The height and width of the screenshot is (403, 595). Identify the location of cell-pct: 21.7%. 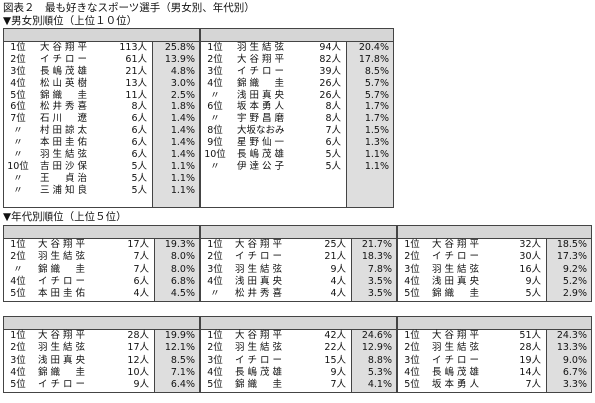
(376, 244).